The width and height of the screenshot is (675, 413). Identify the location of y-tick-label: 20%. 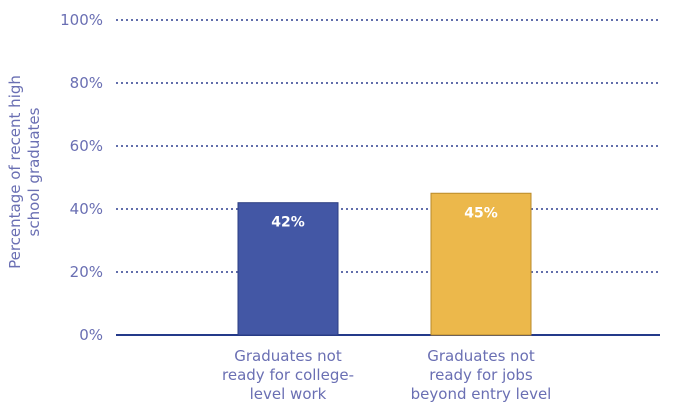
(86, 272).